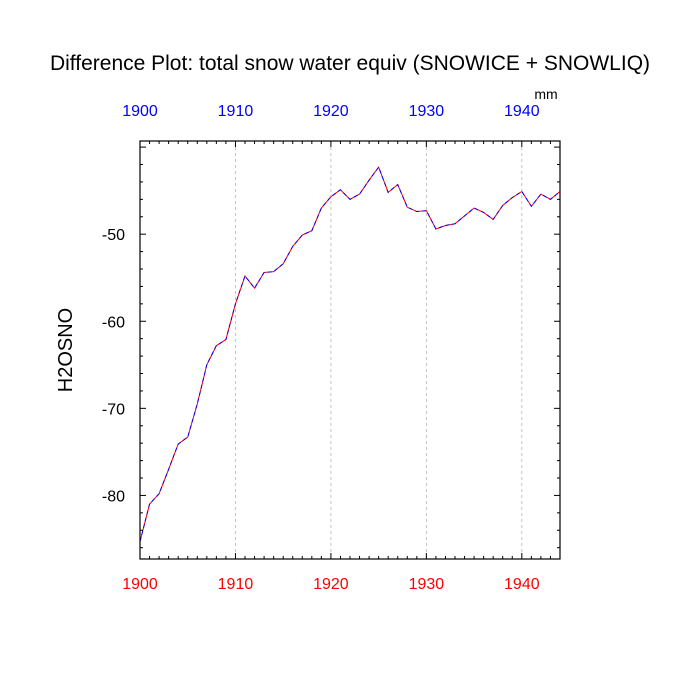 The width and height of the screenshot is (700, 700). Describe the element at coordinates (522, 111) in the screenshot. I see `x-tick-label-top: 1940` at that location.